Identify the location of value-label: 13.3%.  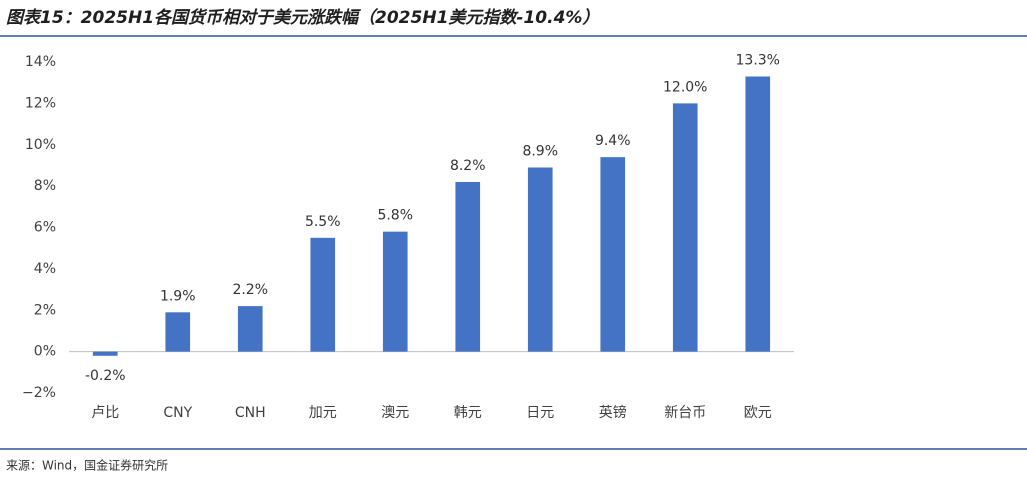
(758, 60).